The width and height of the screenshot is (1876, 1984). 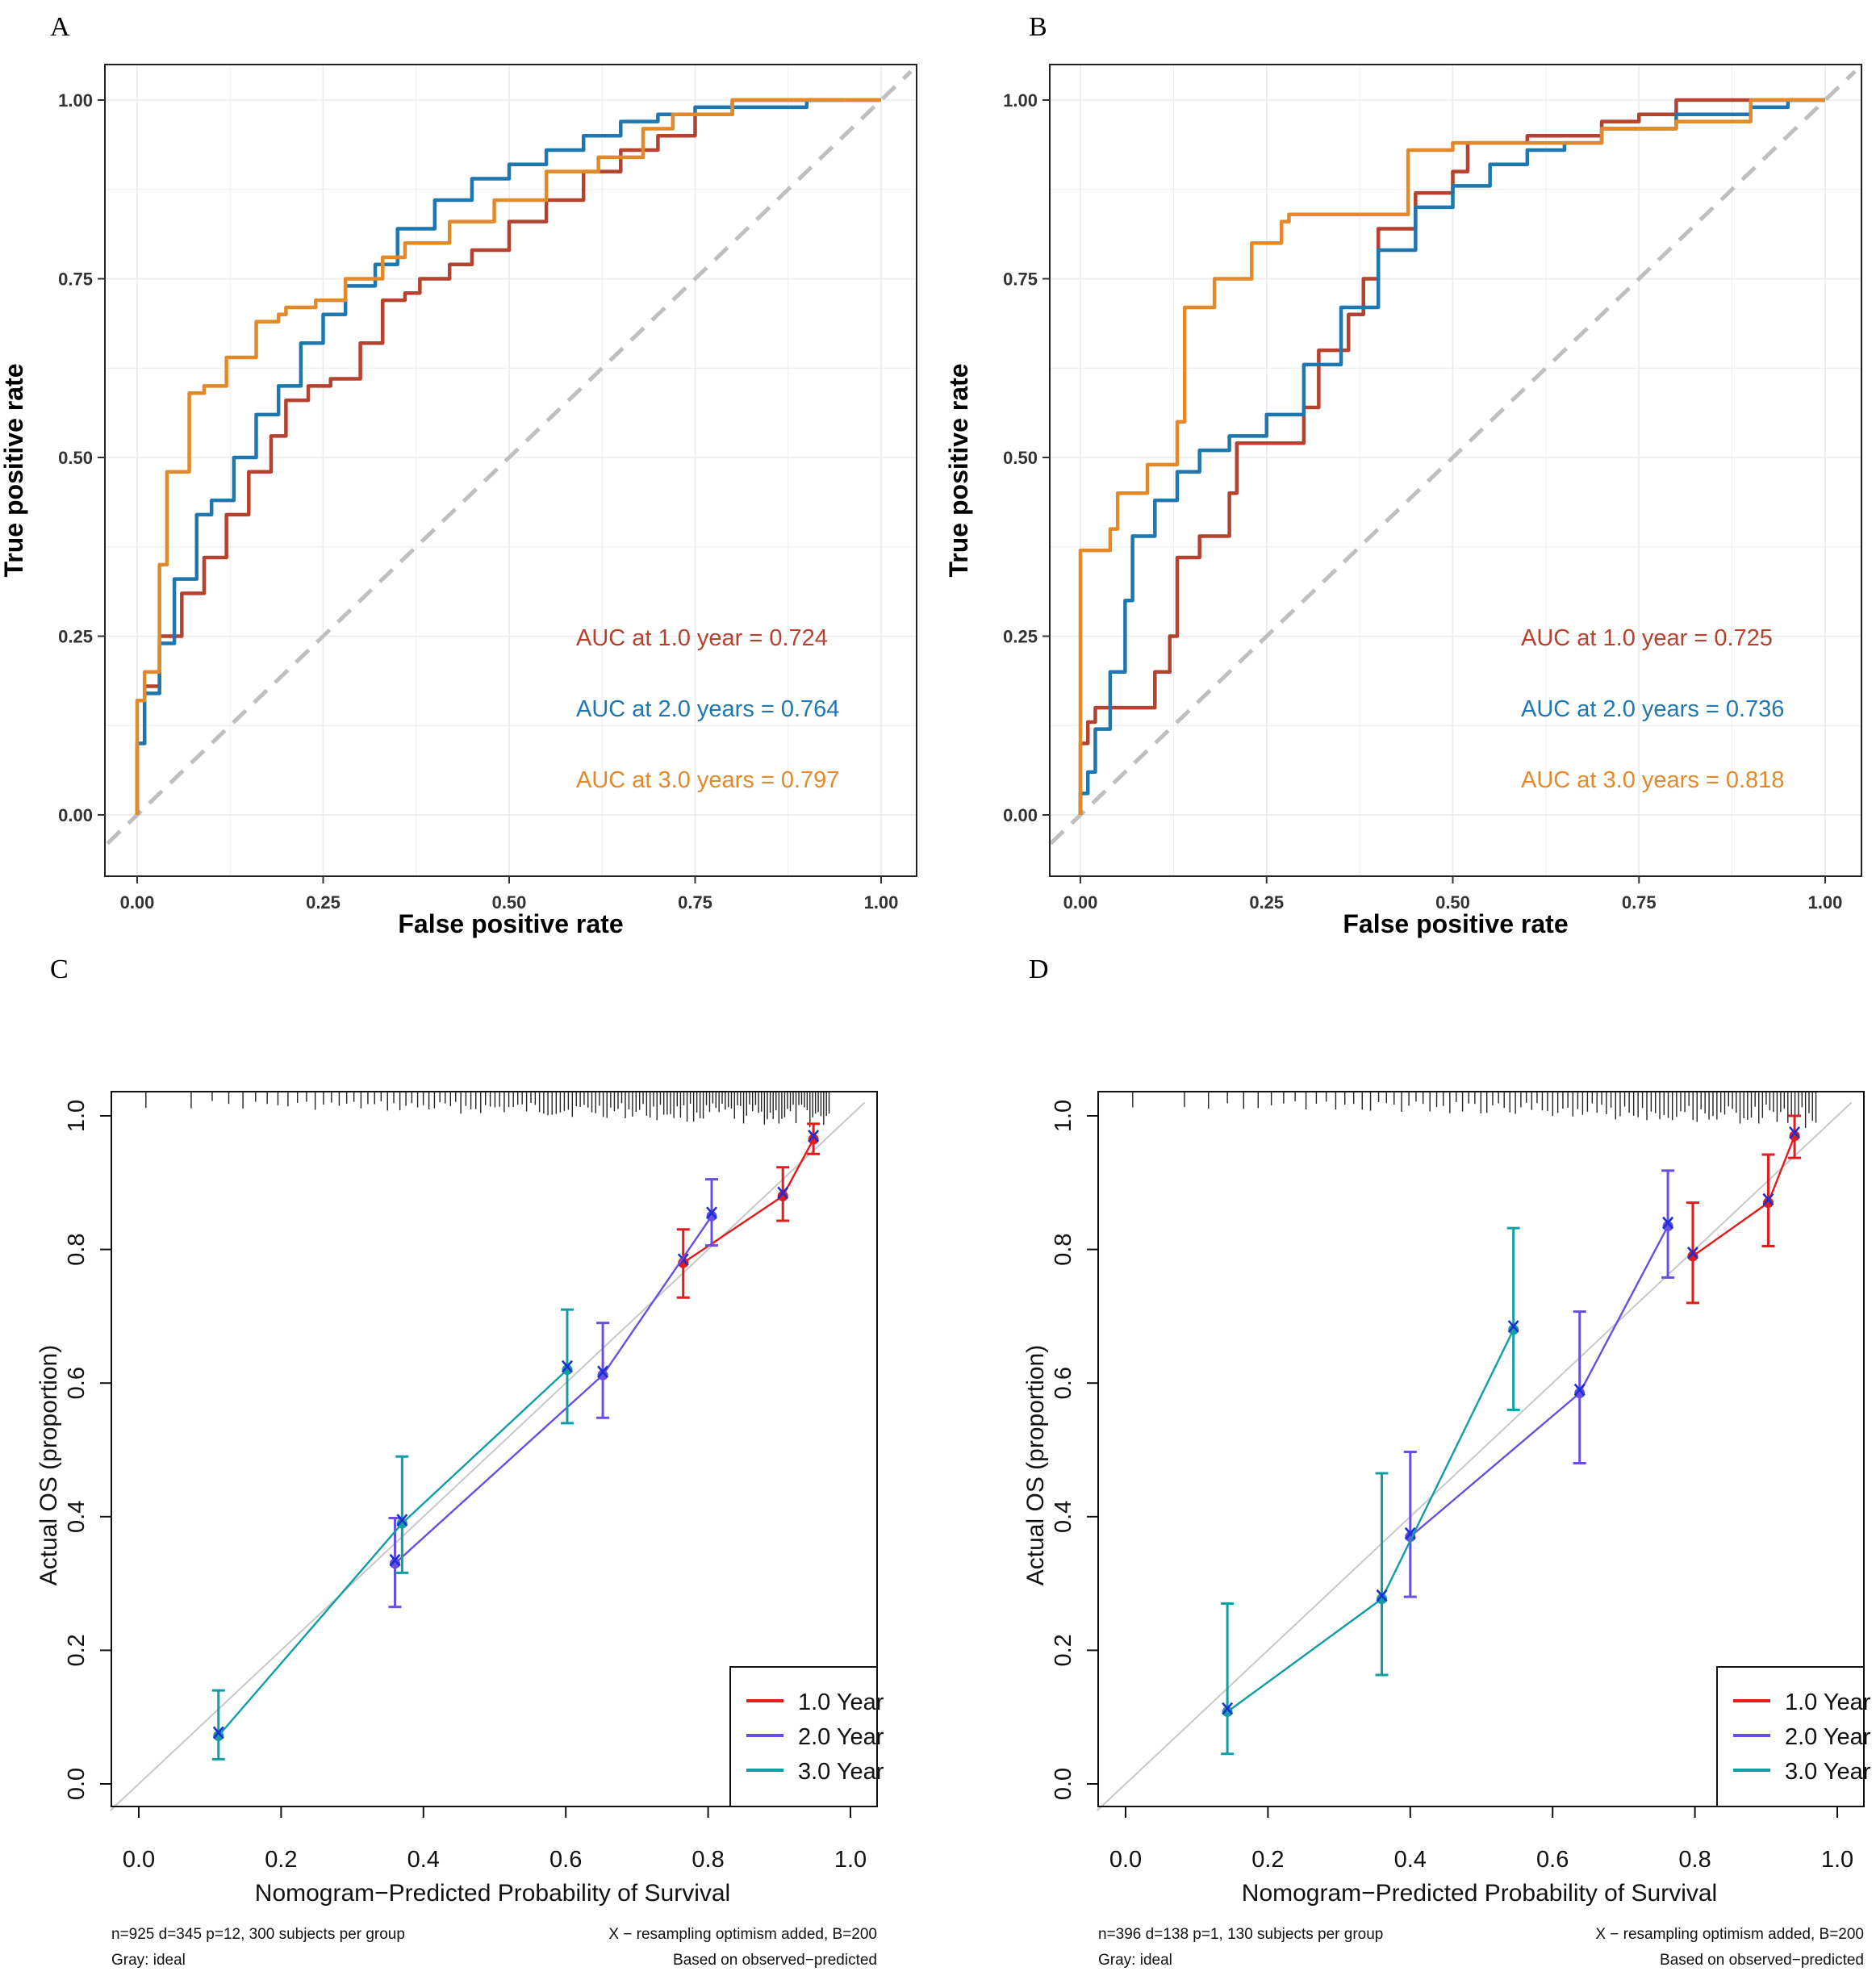 I want to click on footnote-right: Based on observed−predicted, so click(x=775, y=1961).